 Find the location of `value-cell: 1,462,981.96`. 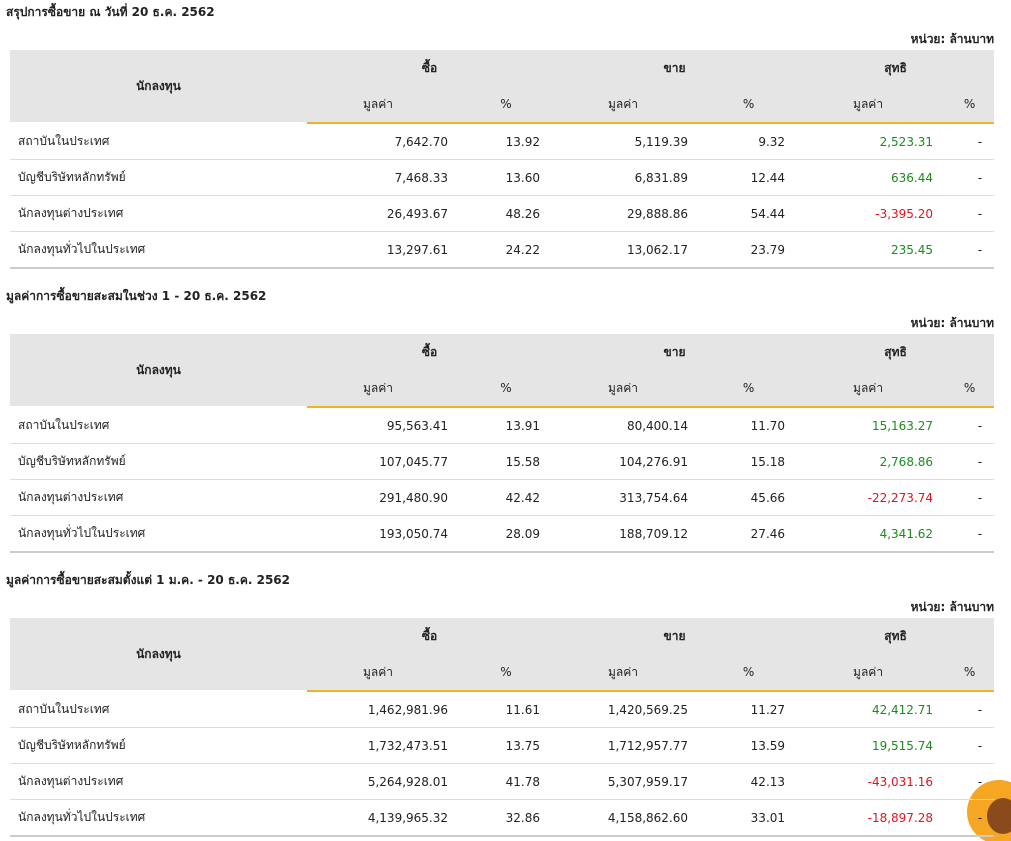

value-cell: 1,462,981.96 is located at coordinates (383, 709).